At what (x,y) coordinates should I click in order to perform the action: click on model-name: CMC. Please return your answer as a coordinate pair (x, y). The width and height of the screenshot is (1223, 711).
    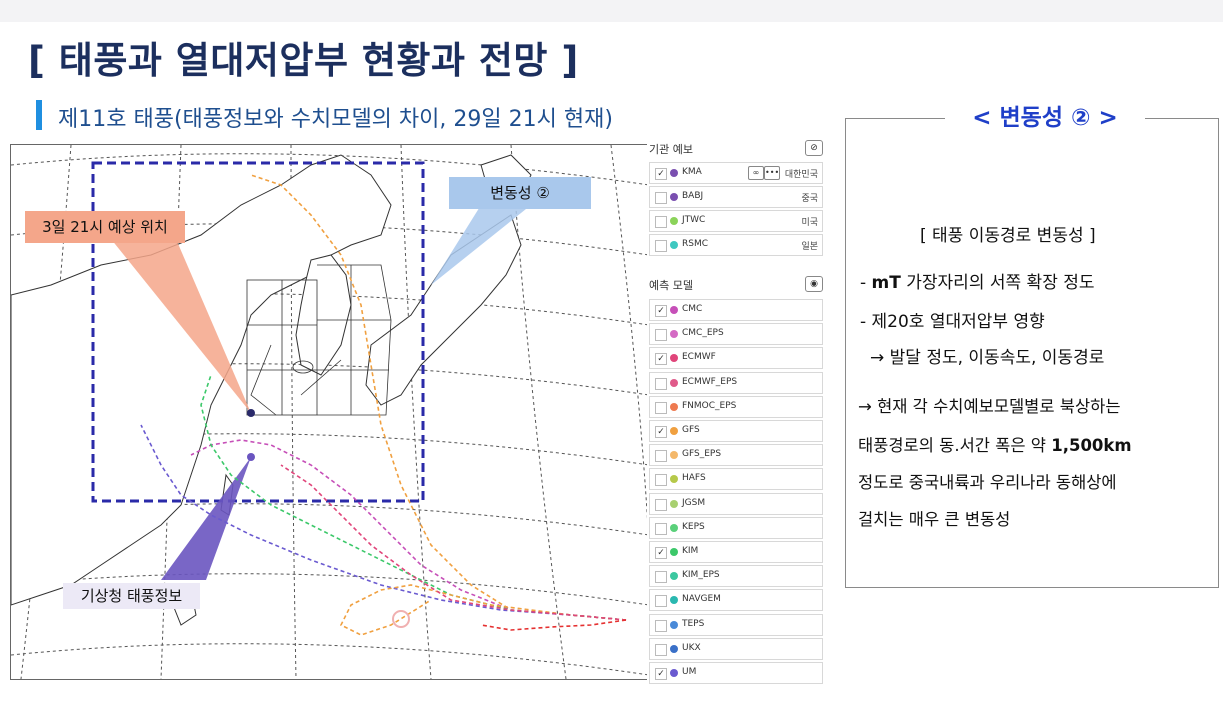
    Looking at the image, I should click on (692, 309).